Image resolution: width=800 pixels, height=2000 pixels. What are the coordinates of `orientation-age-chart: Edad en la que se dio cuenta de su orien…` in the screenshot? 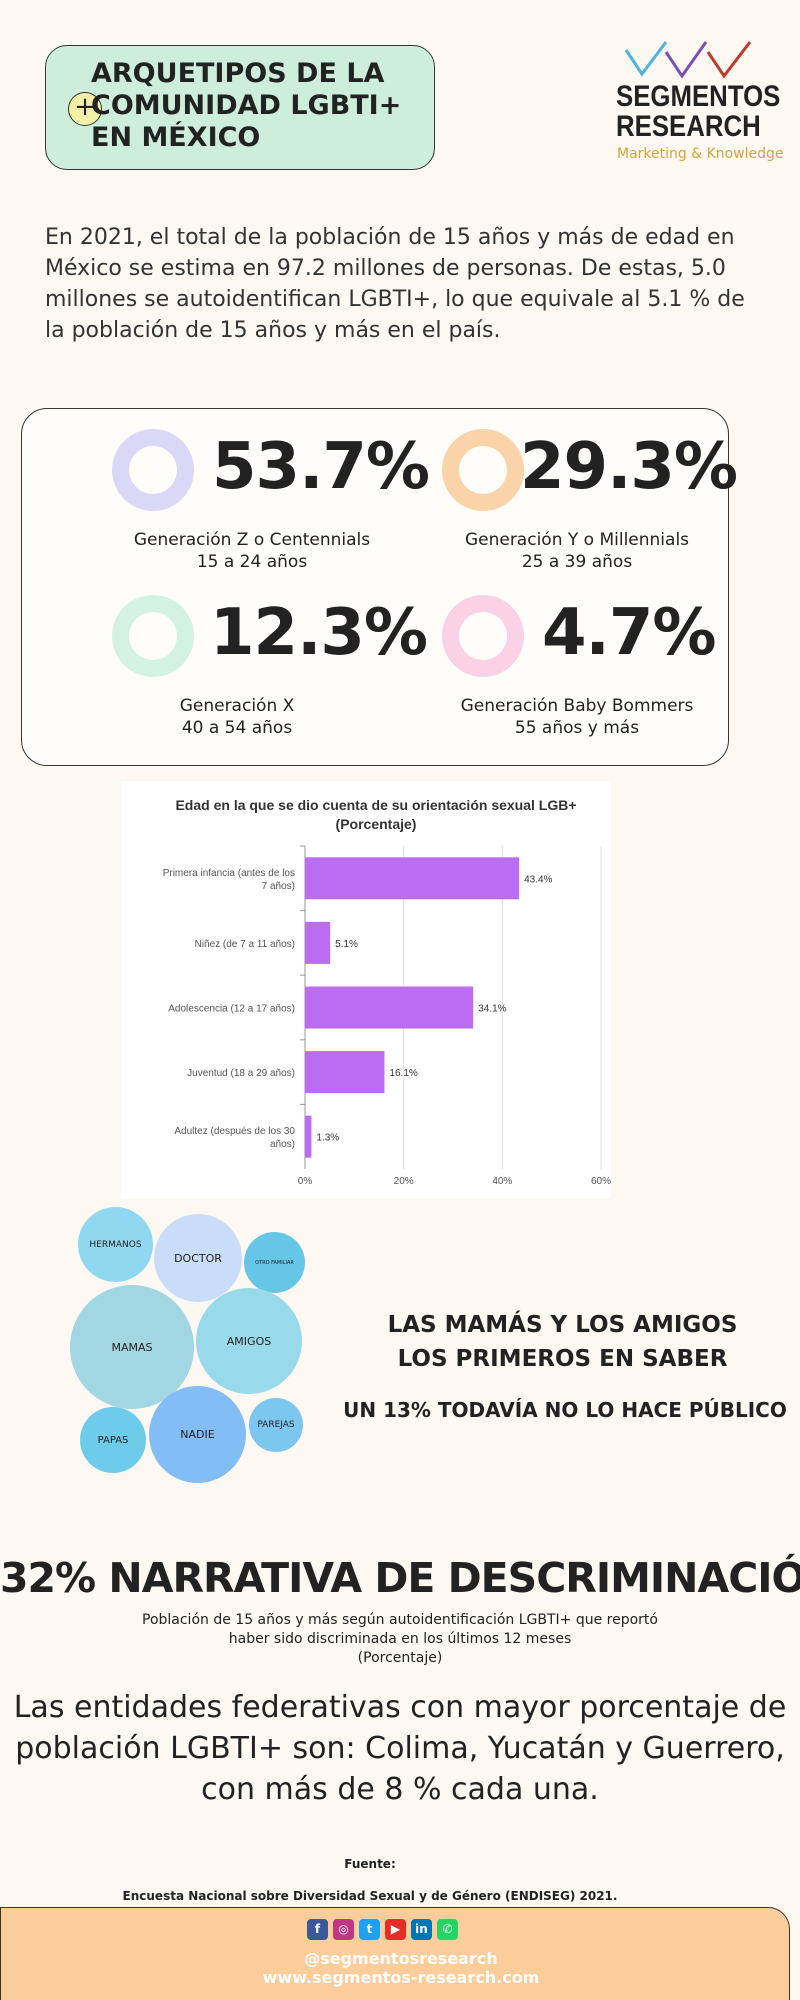 It's located at (366, 990).